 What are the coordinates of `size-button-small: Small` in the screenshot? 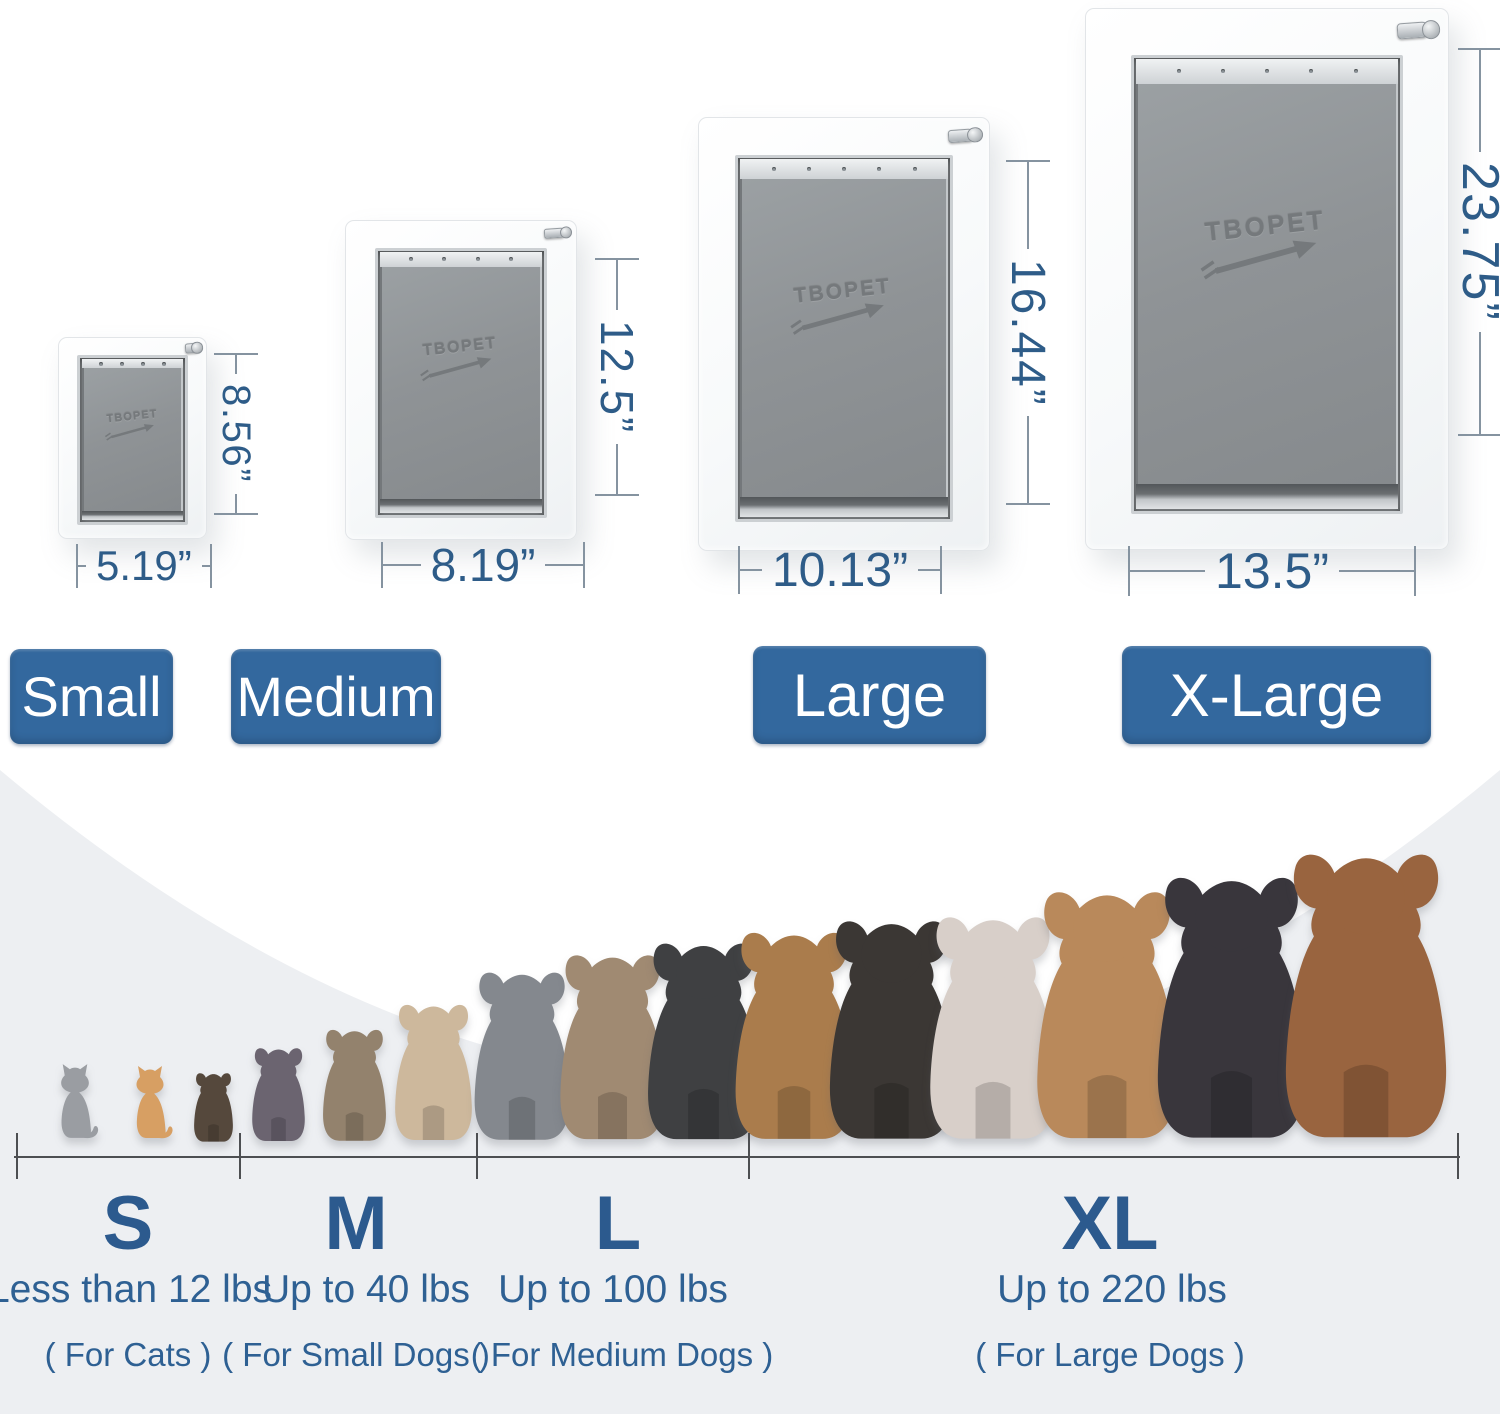 It's located at (91, 696).